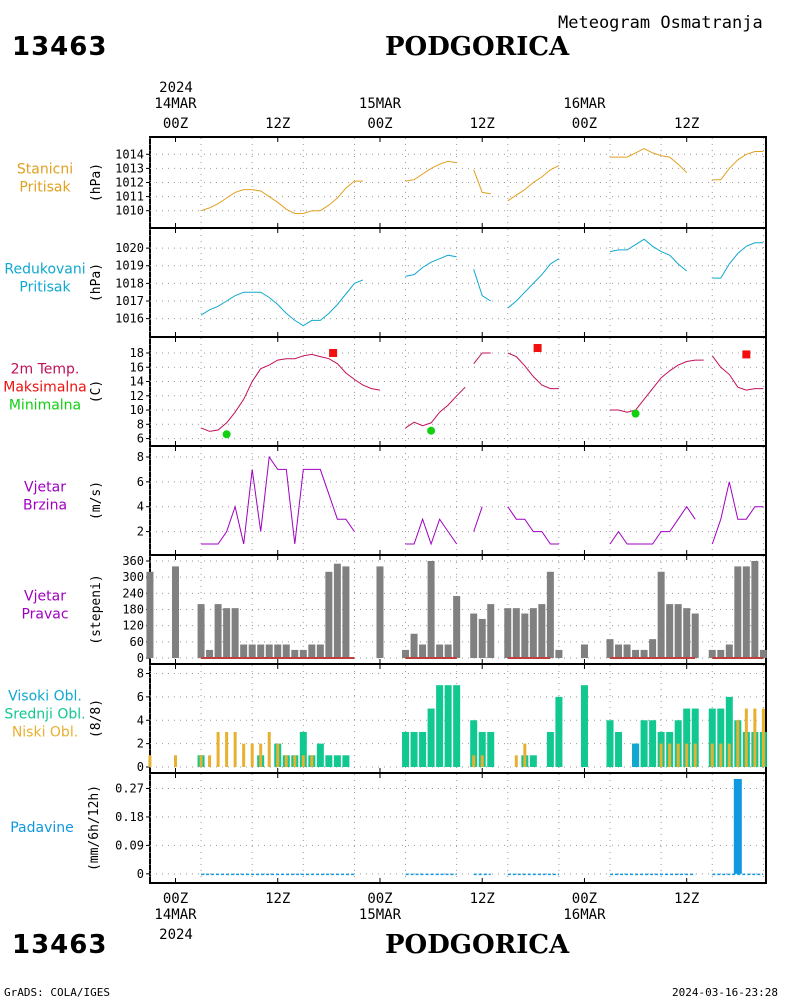 This screenshot has width=800, height=1000. Describe the element at coordinates (45, 188) in the screenshot. I see `panel-title-line: Pritisak` at that location.